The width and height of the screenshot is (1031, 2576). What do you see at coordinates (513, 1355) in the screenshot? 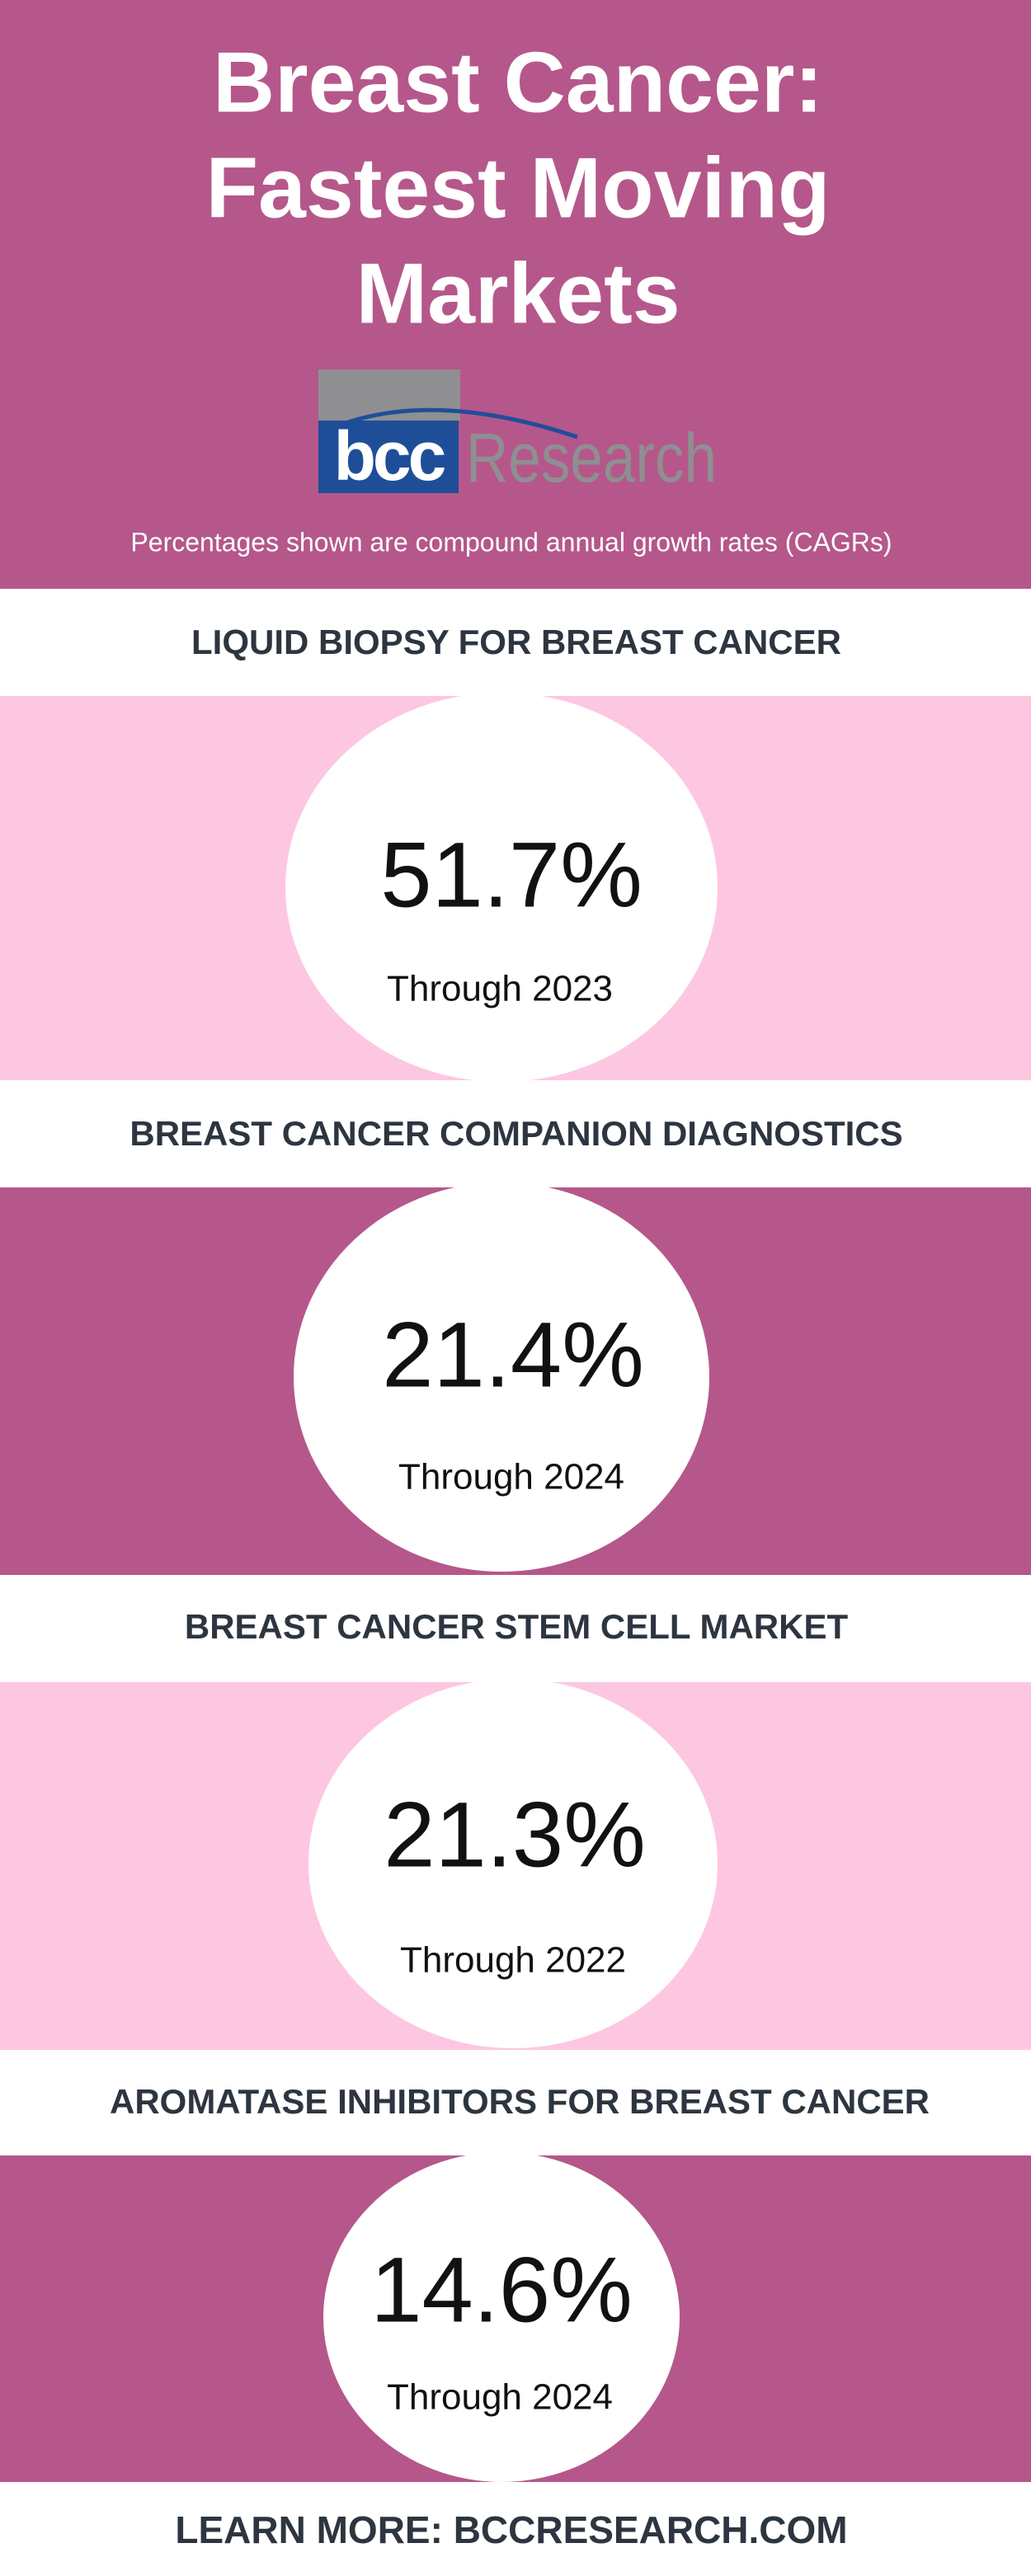
I see `growth-value: 21.4%` at bounding box center [513, 1355].